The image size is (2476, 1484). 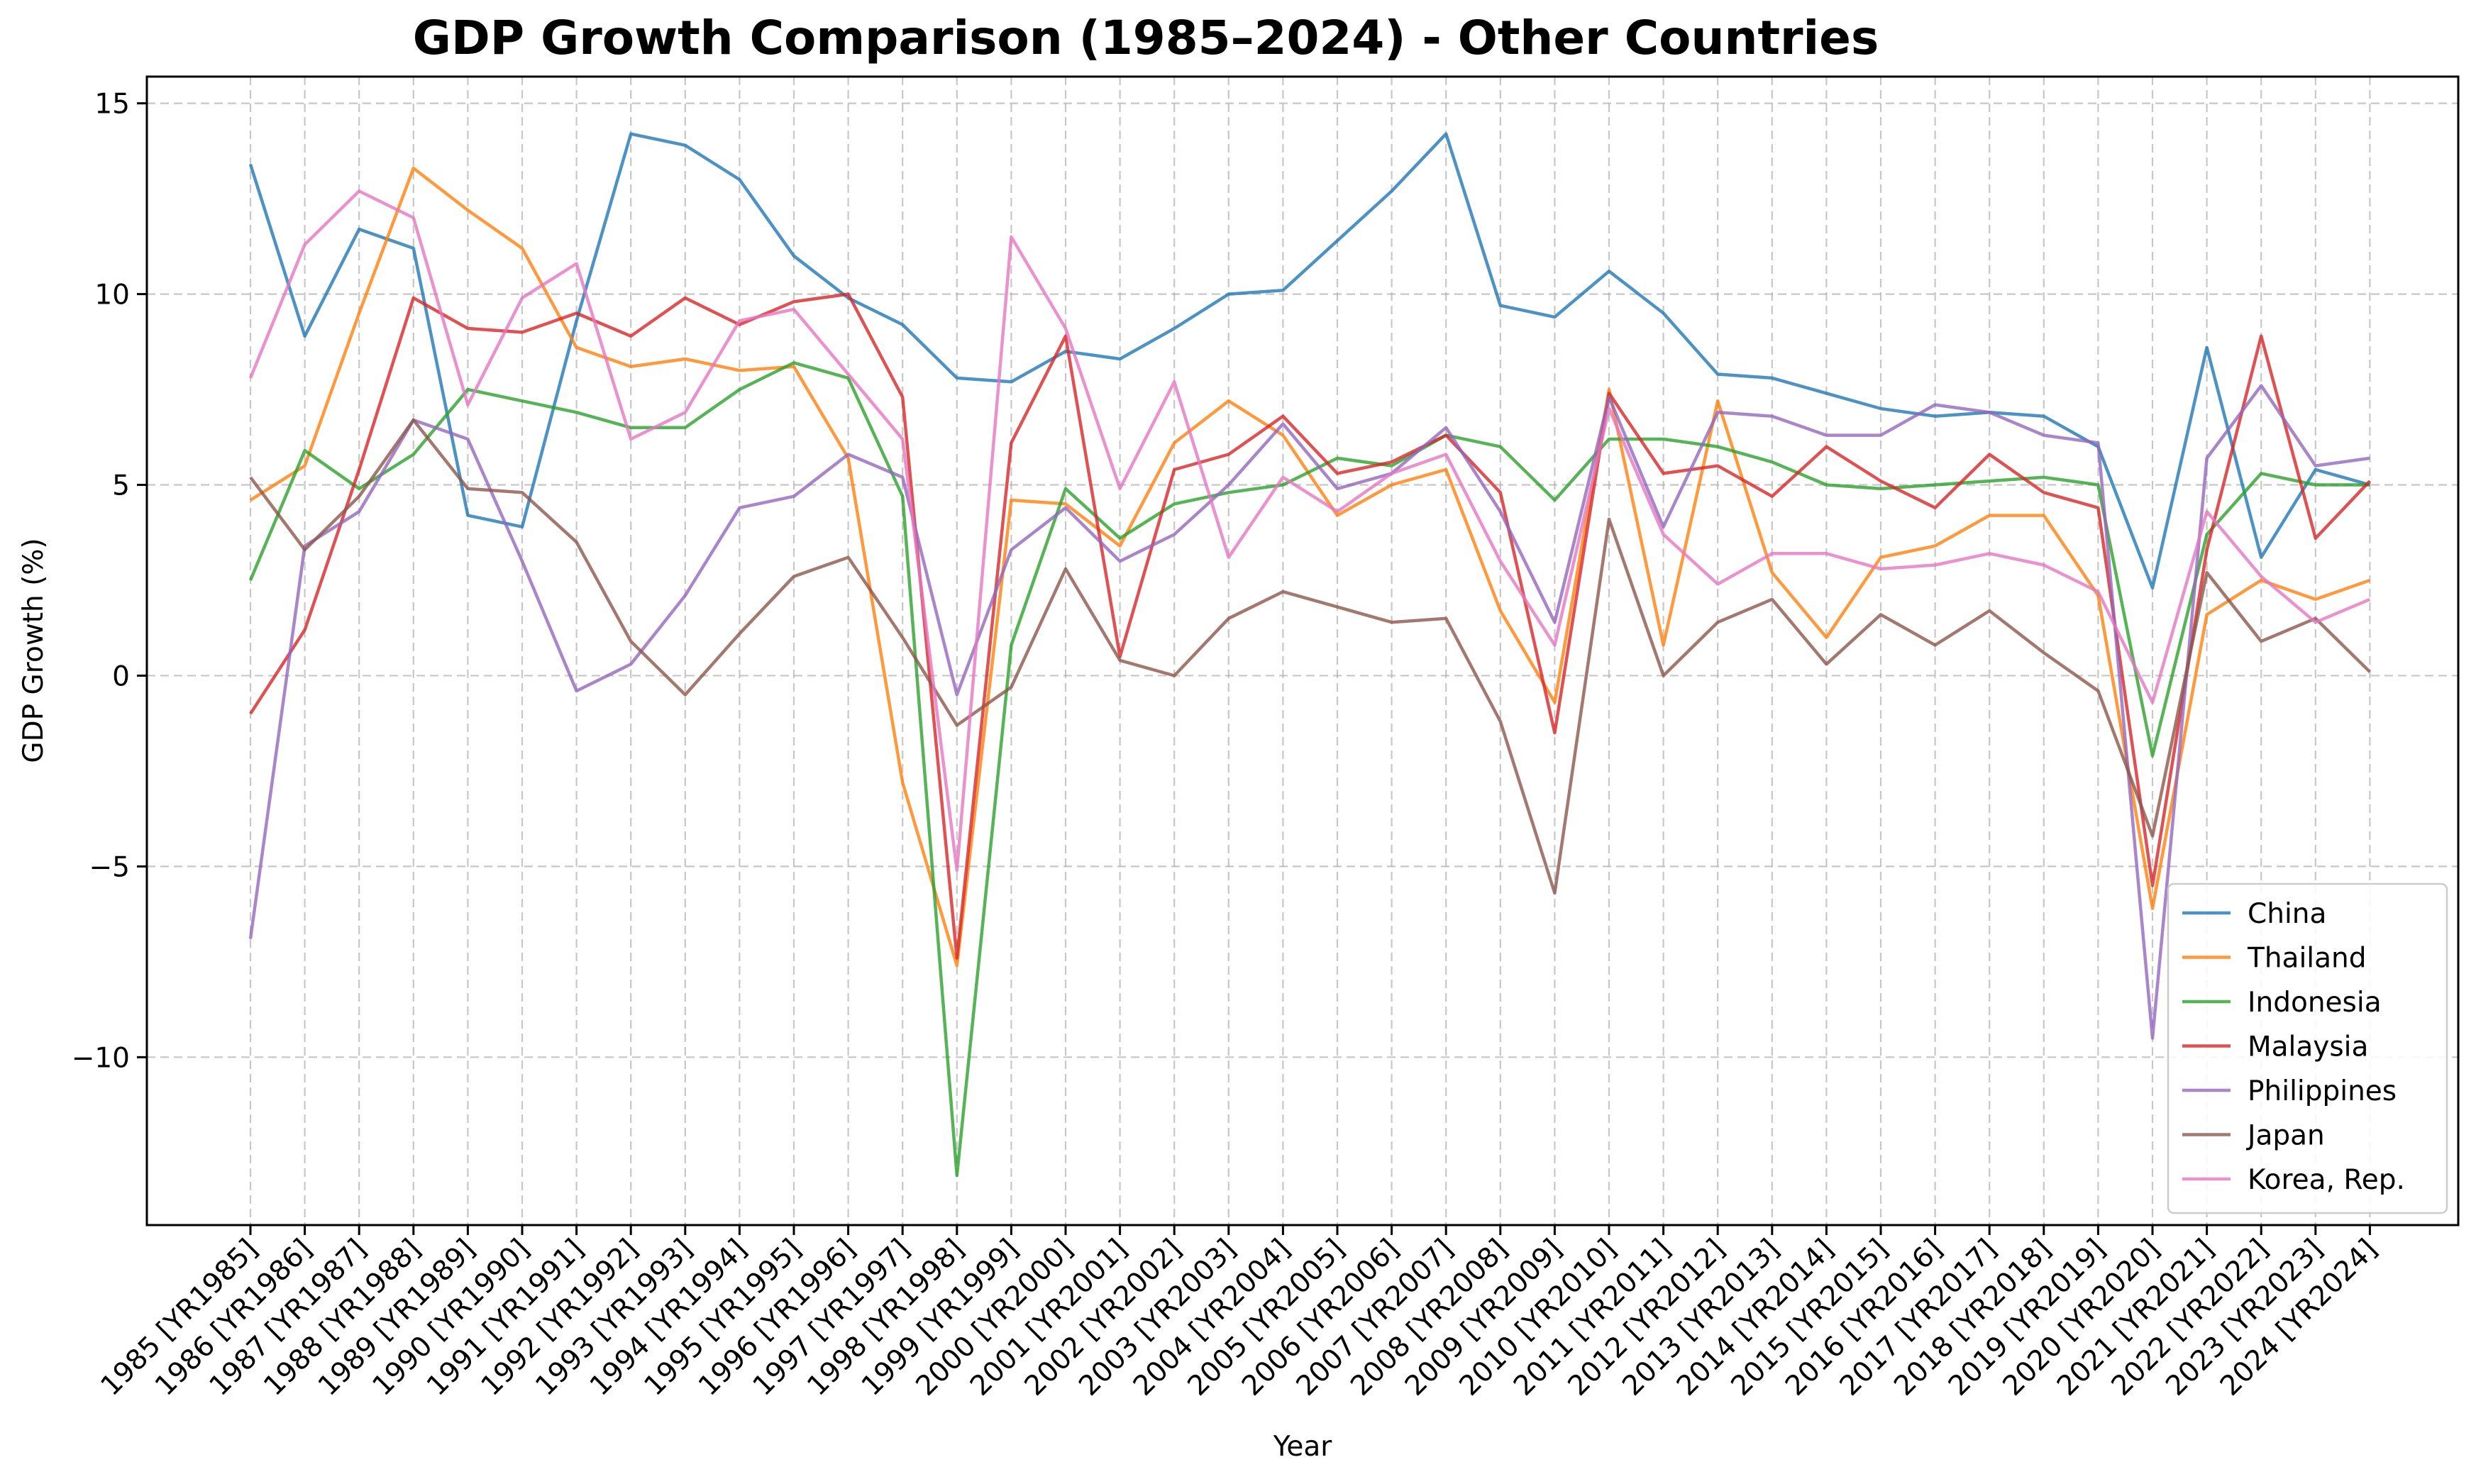 I want to click on y-tick-label: −5, so click(x=110, y=867).